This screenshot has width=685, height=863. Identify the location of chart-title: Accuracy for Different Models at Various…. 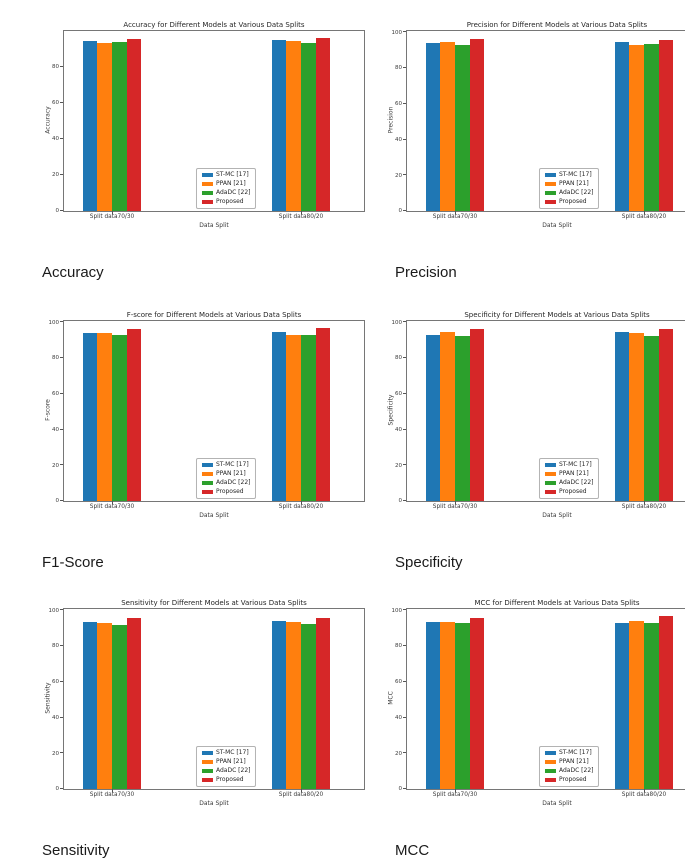
(214, 25).